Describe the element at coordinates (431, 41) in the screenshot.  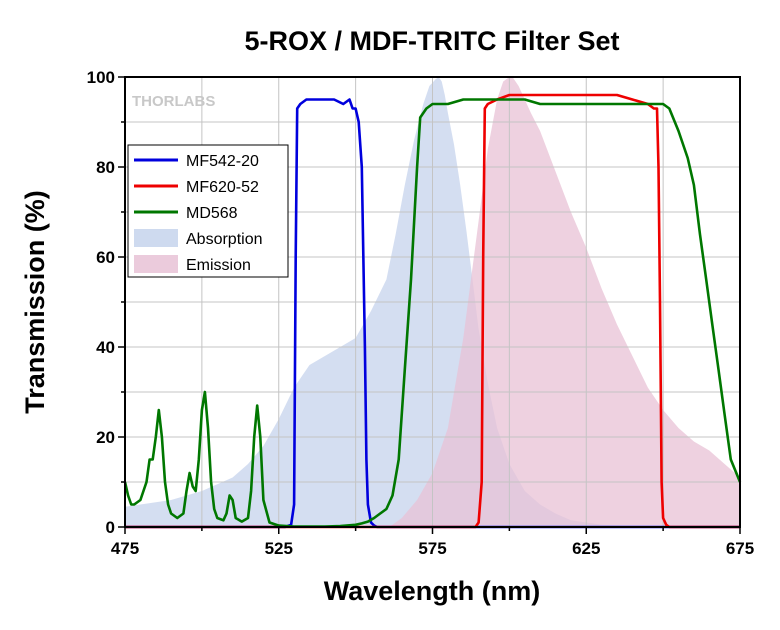
I see `chart-title: 5-ROX / MDF-TRITC Filter Set` at that location.